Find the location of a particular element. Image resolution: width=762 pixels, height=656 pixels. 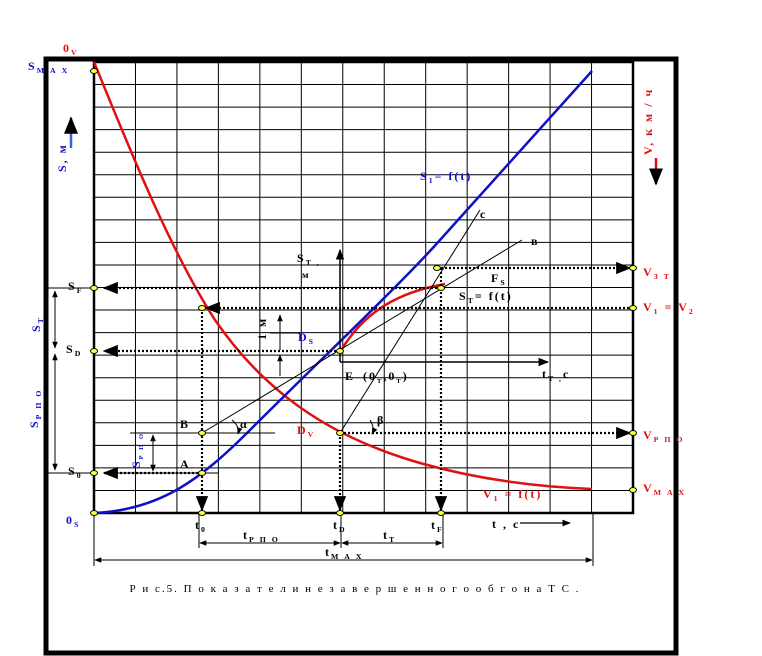

label: tF is located at coordinates (437, 526).